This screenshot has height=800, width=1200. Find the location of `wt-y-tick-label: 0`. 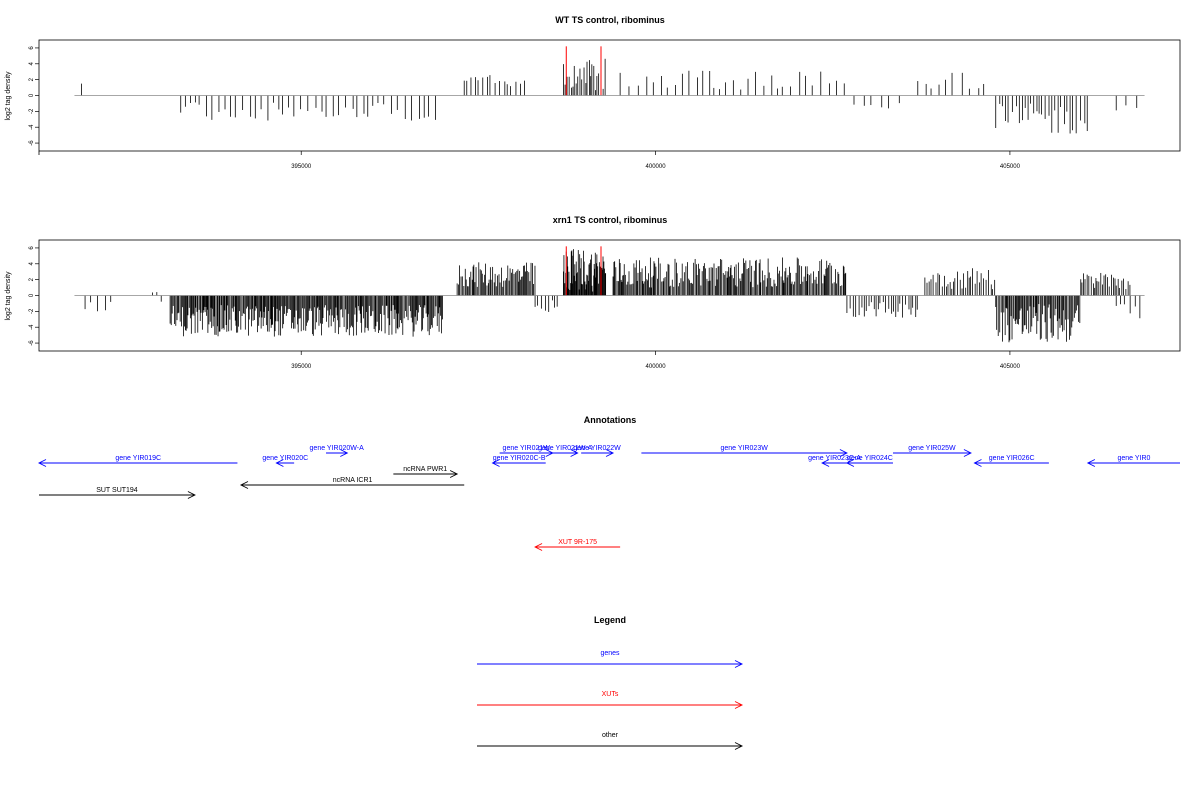

wt-y-tick-label: 0 is located at coordinates (32, 95).